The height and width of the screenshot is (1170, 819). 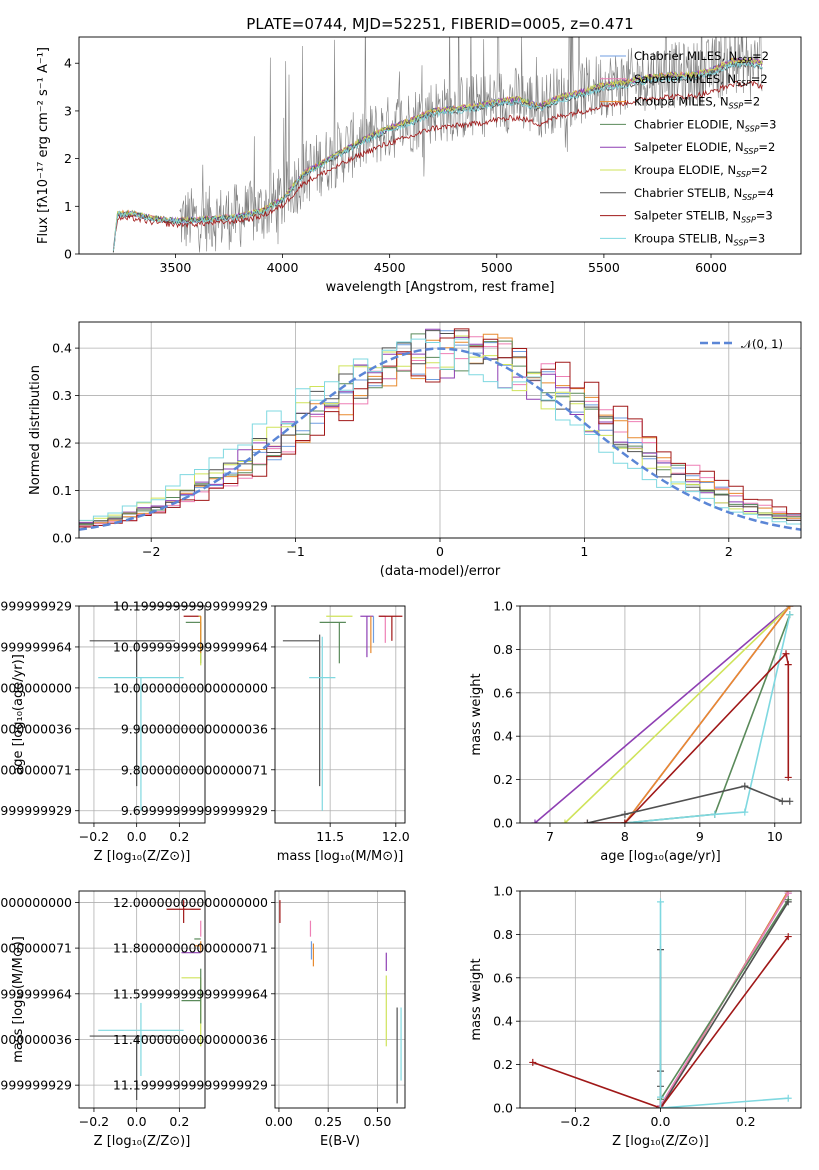 I want to click on weight_vs_age-line-kroupa_miles, so click(x=707, y=714).